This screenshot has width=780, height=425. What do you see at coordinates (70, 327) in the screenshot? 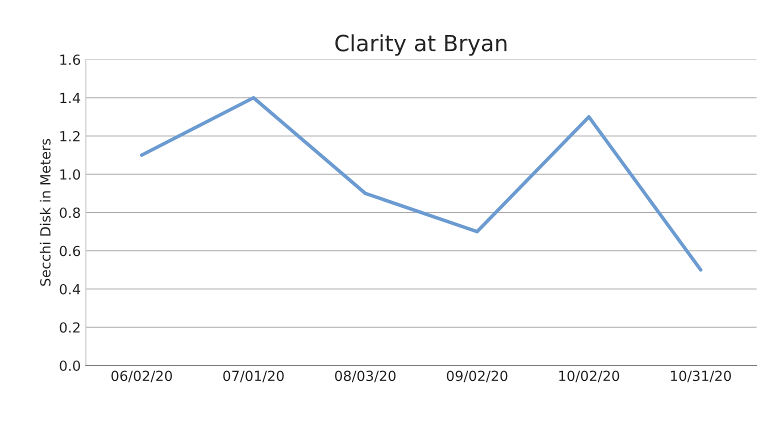
I see `y-tick-label: 0.2` at bounding box center [70, 327].